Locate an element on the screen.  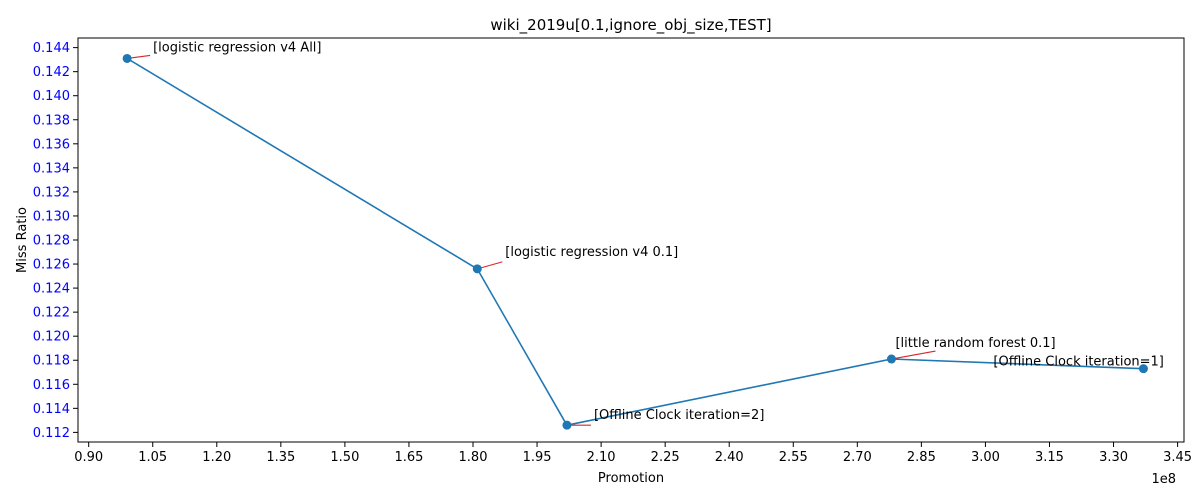
y-tick-label: 0.122 is located at coordinates (51, 313).